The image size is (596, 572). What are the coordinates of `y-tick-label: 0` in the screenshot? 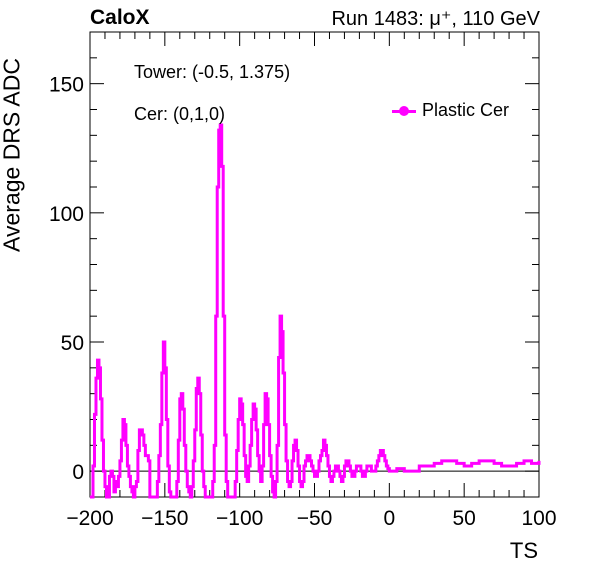 It's located at (78, 472).